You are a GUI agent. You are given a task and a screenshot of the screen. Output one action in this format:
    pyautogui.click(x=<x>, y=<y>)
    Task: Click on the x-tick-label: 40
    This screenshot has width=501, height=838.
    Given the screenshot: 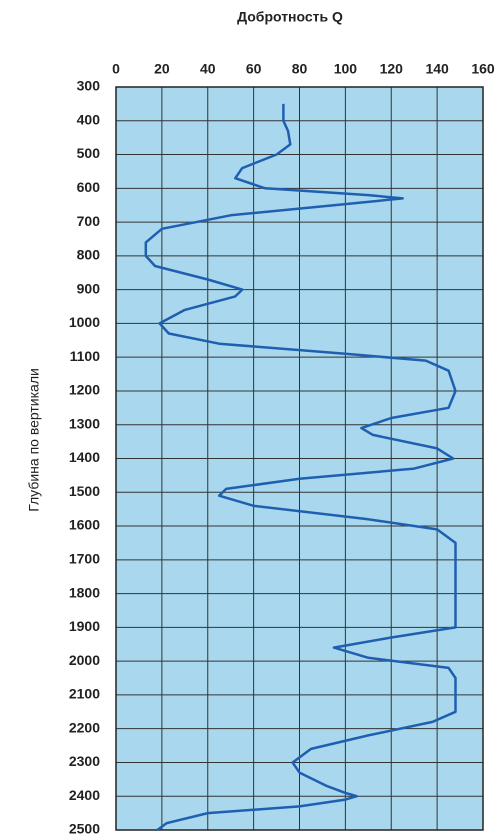 What is the action you would take?
    pyautogui.click(x=208, y=69)
    